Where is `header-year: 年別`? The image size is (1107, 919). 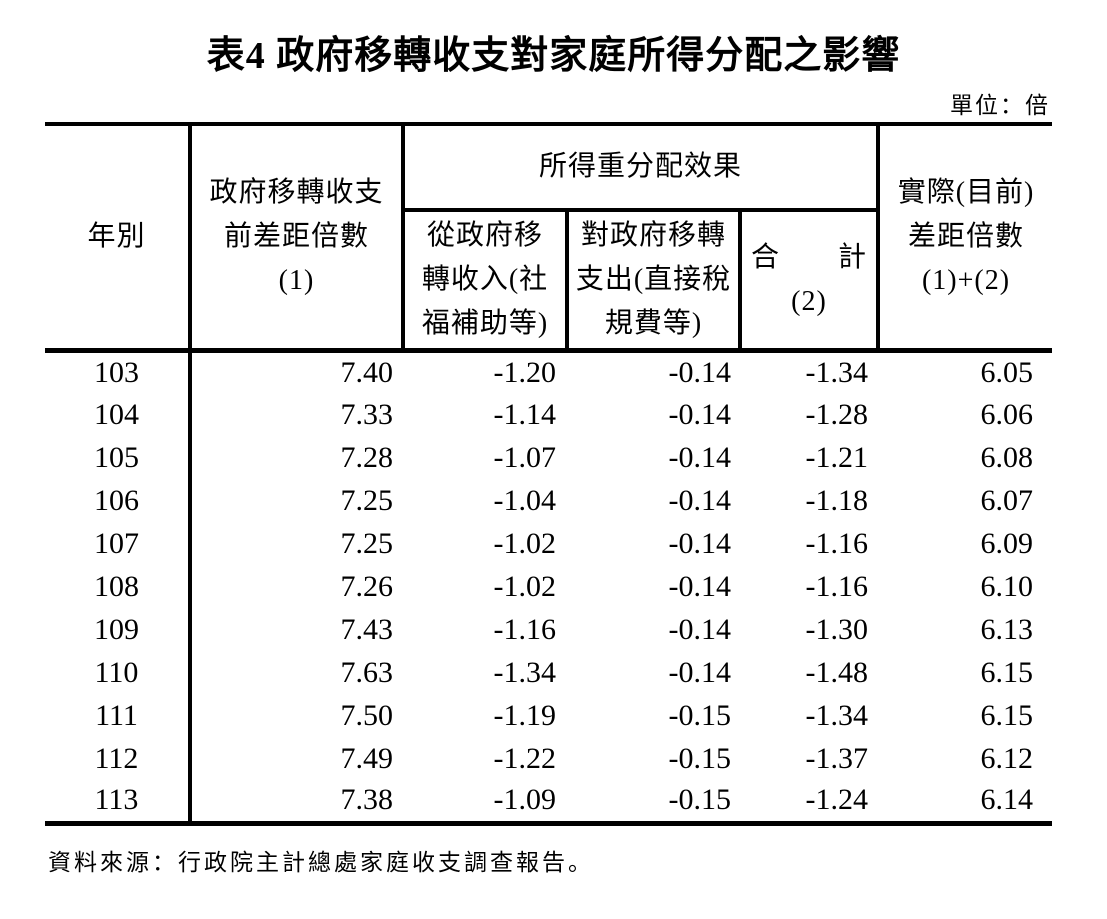
header-year: 年別 is located at coordinates (118, 238).